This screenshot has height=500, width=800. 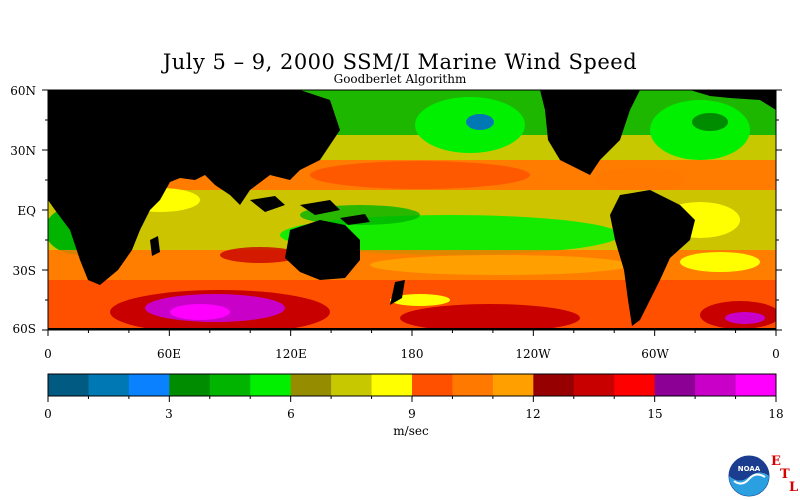 I want to click on noaa-logo: NOAA, so click(x=749, y=476).